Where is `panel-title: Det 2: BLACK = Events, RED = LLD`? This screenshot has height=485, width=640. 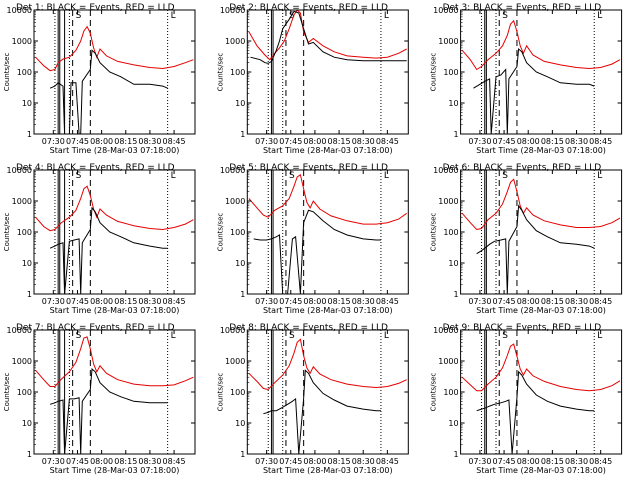
panel-title: Det 2: BLACK = Events, RED = LLD is located at coordinates (308, 8).